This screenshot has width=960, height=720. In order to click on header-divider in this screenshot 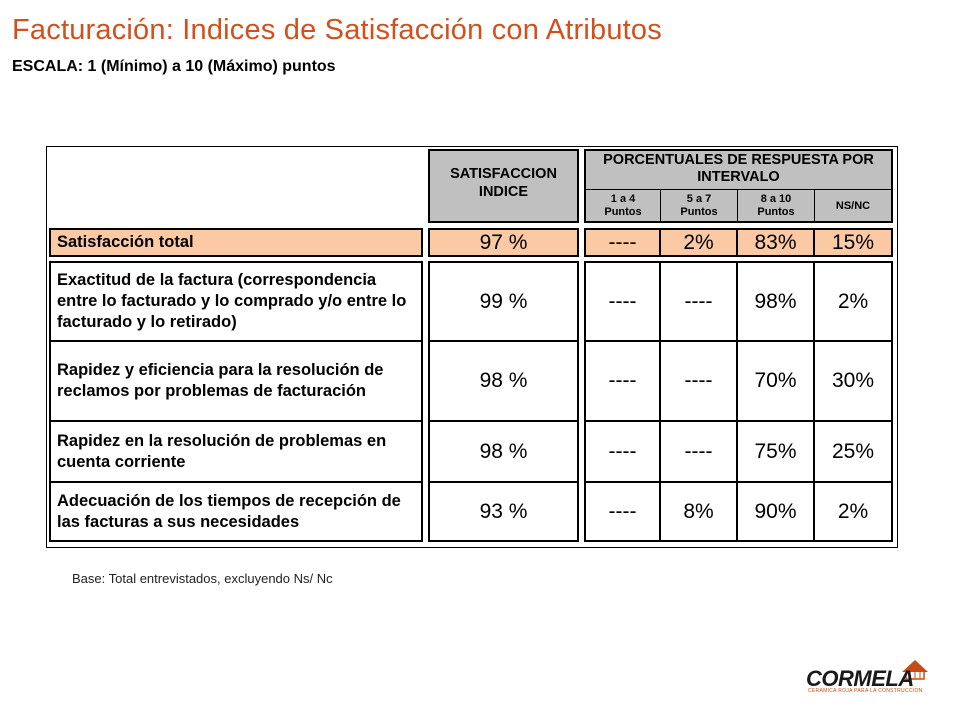, I will do `click(738, 189)`.